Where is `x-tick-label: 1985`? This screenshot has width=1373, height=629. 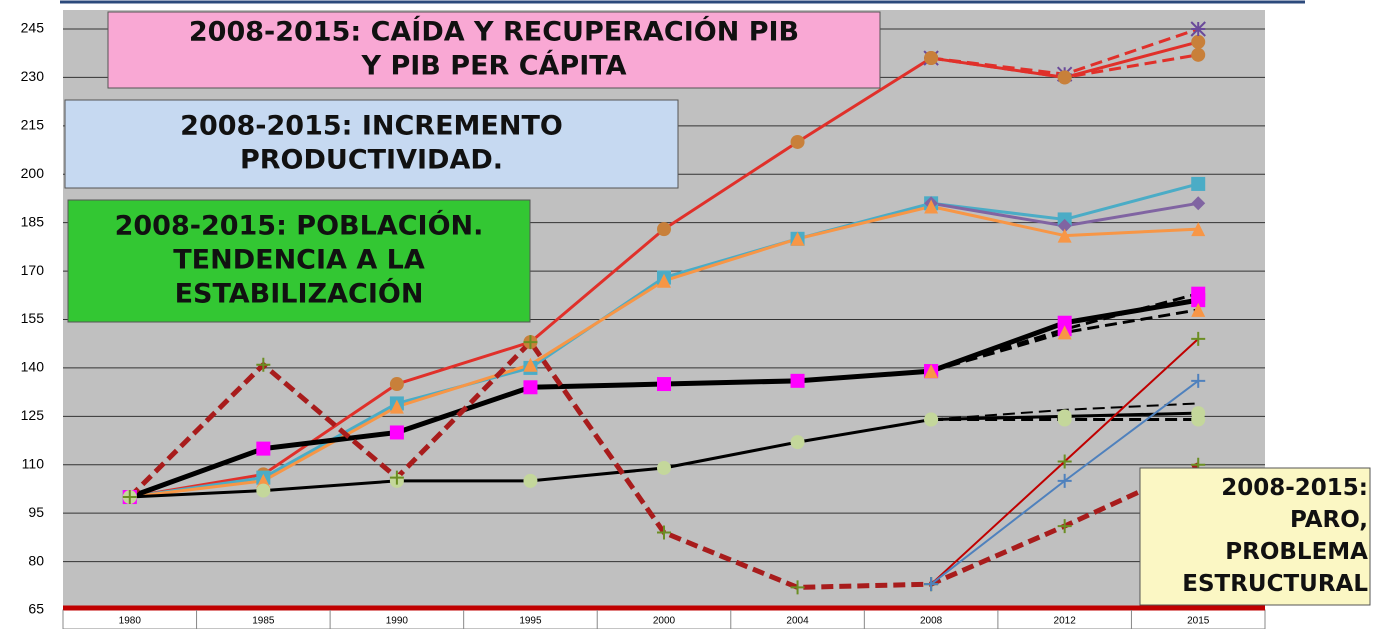
x-tick-label: 1985 is located at coordinates (263, 621).